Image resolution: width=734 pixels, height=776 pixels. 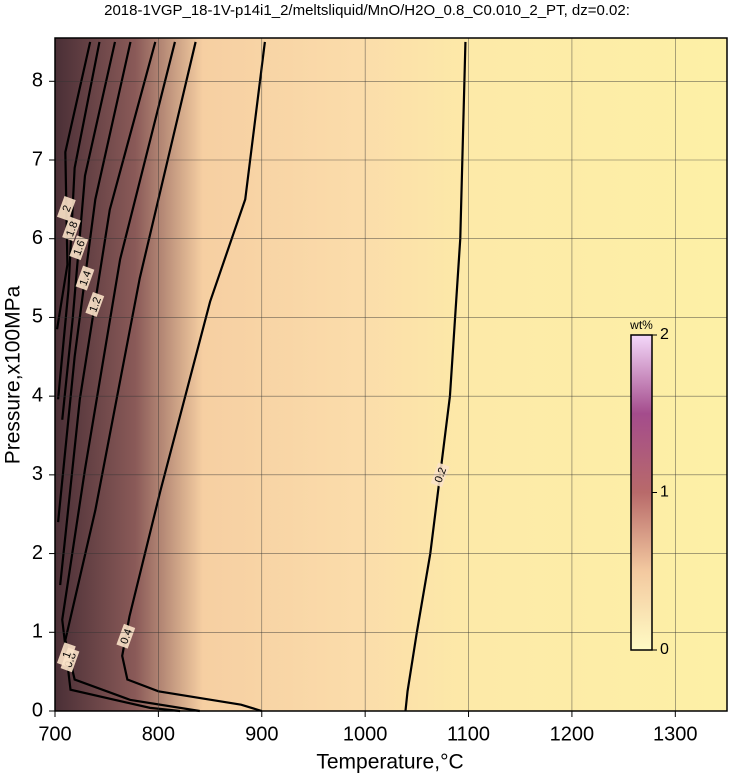 I want to click on contour-label-group: 1, so click(x=66, y=655).